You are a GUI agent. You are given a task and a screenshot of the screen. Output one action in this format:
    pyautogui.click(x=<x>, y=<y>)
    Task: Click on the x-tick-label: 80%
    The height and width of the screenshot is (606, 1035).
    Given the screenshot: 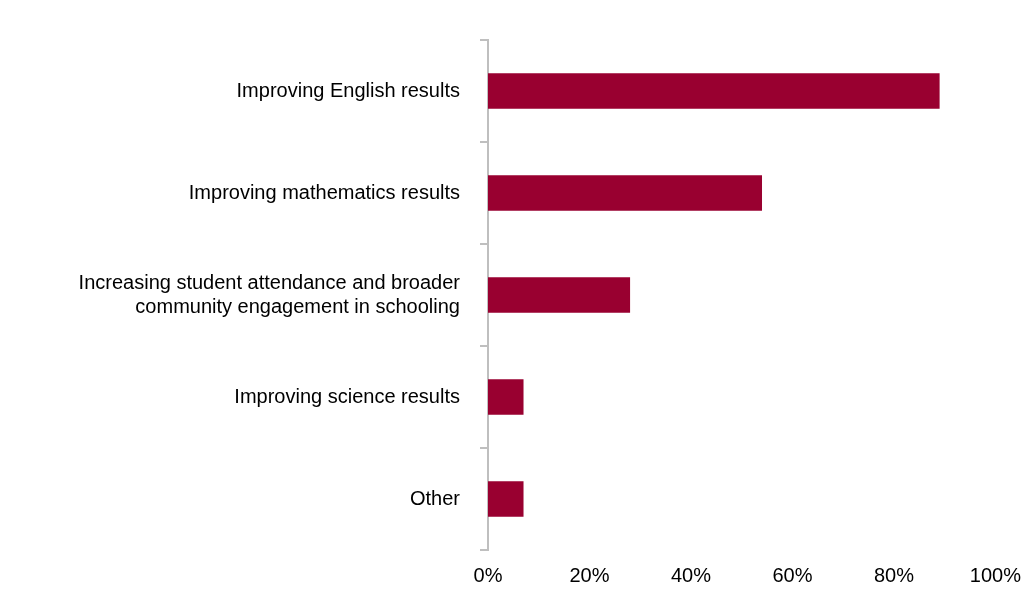 What is the action you would take?
    pyautogui.click(x=894, y=574)
    